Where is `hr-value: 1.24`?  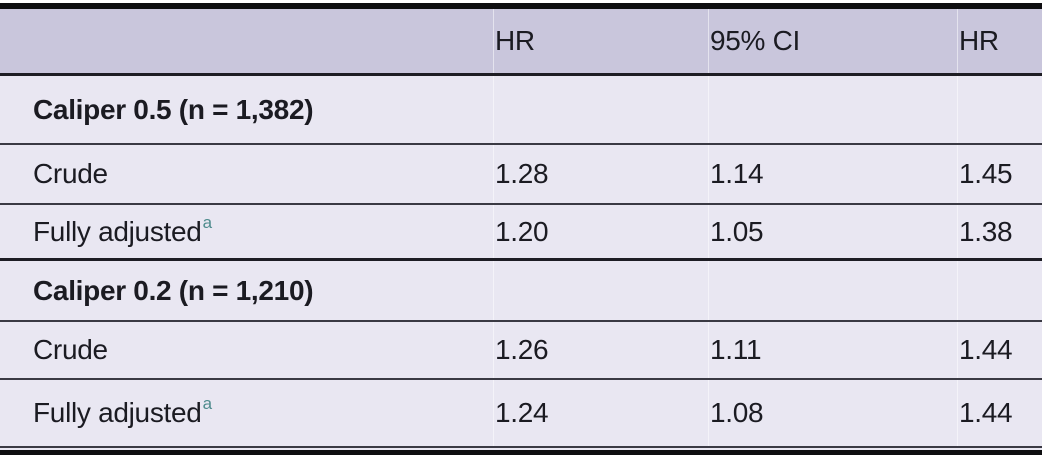
hr-value: 1.24 is located at coordinates (522, 412).